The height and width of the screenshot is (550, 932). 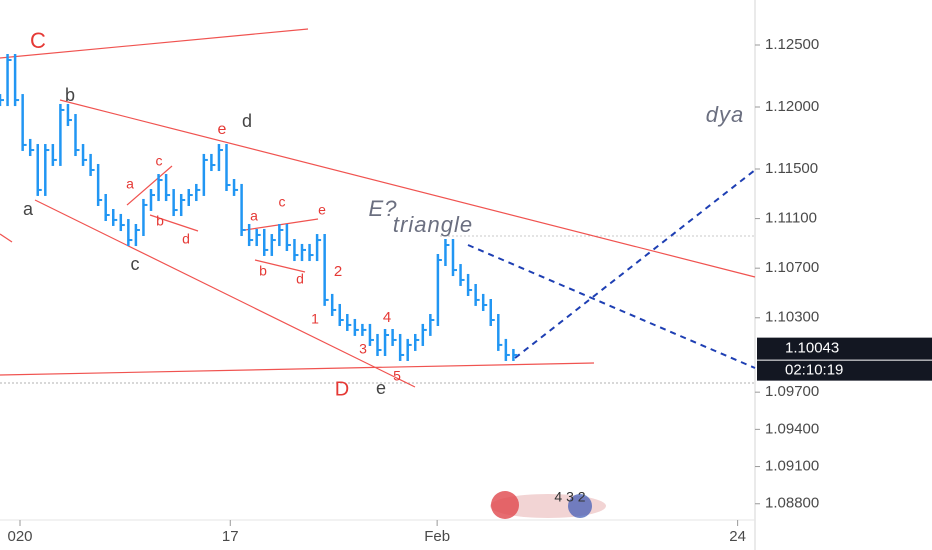 I want to click on logo-text: 4 3 2, so click(x=569, y=497).